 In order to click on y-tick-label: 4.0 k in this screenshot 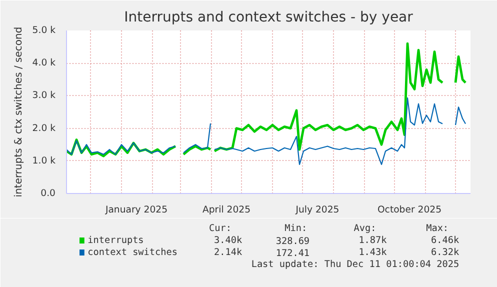, I will do `click(44, 63)`.